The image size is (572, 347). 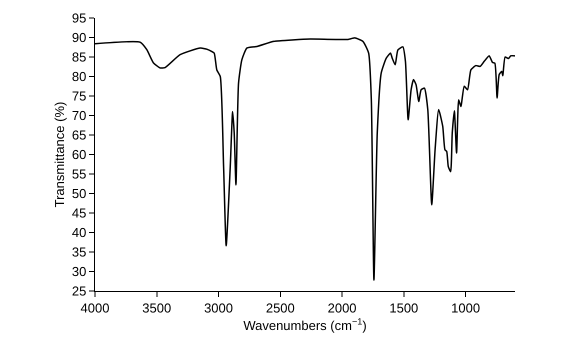 What do you see at coordinates (79, 154) in the screenshot?
I see `y-tick-label: 60` at bounding box center [79, 154].